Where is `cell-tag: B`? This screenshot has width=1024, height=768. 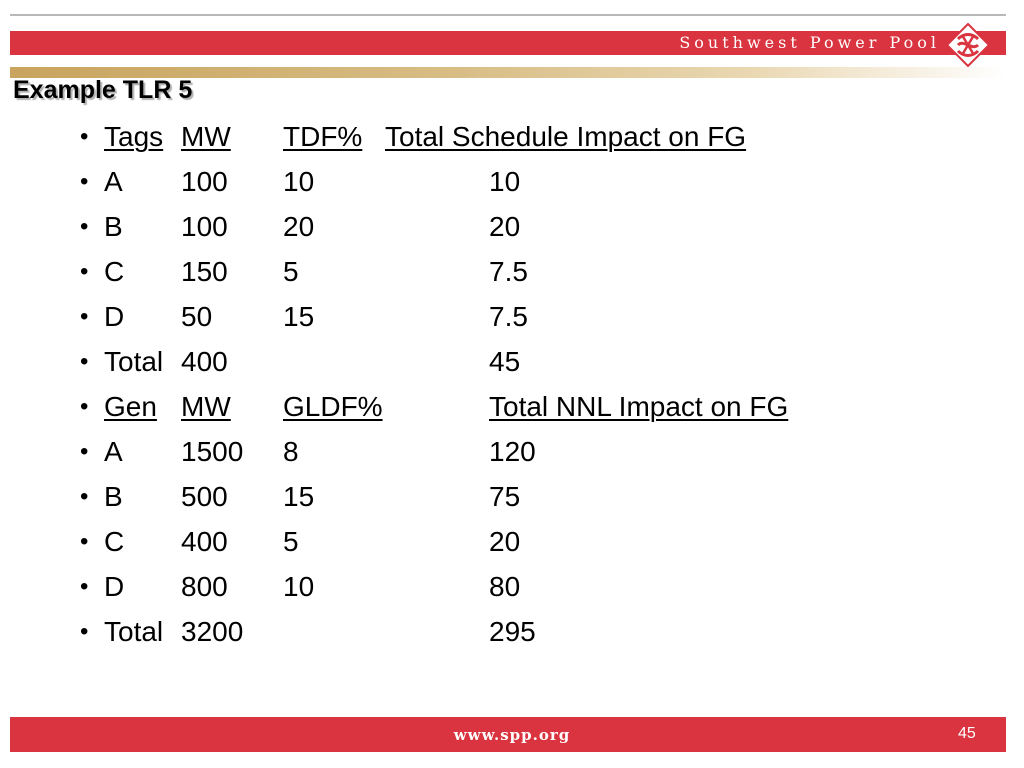
cell-tag: B is located at coordinates (113, 226).